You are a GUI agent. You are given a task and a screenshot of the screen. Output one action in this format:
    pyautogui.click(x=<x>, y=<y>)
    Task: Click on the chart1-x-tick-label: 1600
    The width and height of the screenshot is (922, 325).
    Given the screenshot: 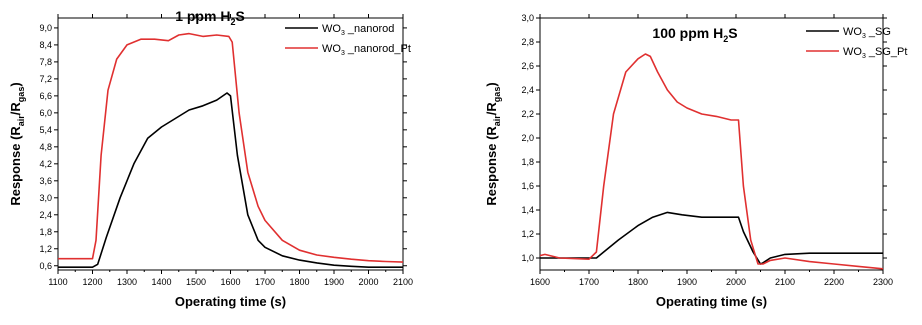 What is the action you would take?
    pyautogui.click(x=230, y=282)
    